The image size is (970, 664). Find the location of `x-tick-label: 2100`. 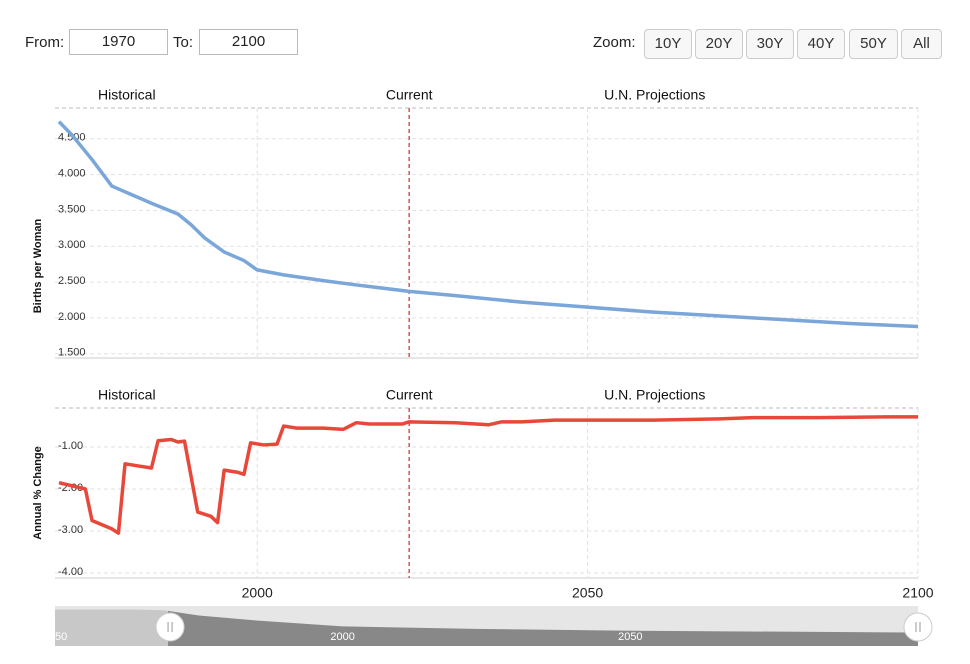

x-tick-label: 2100 is located at coordinates (917, 593).